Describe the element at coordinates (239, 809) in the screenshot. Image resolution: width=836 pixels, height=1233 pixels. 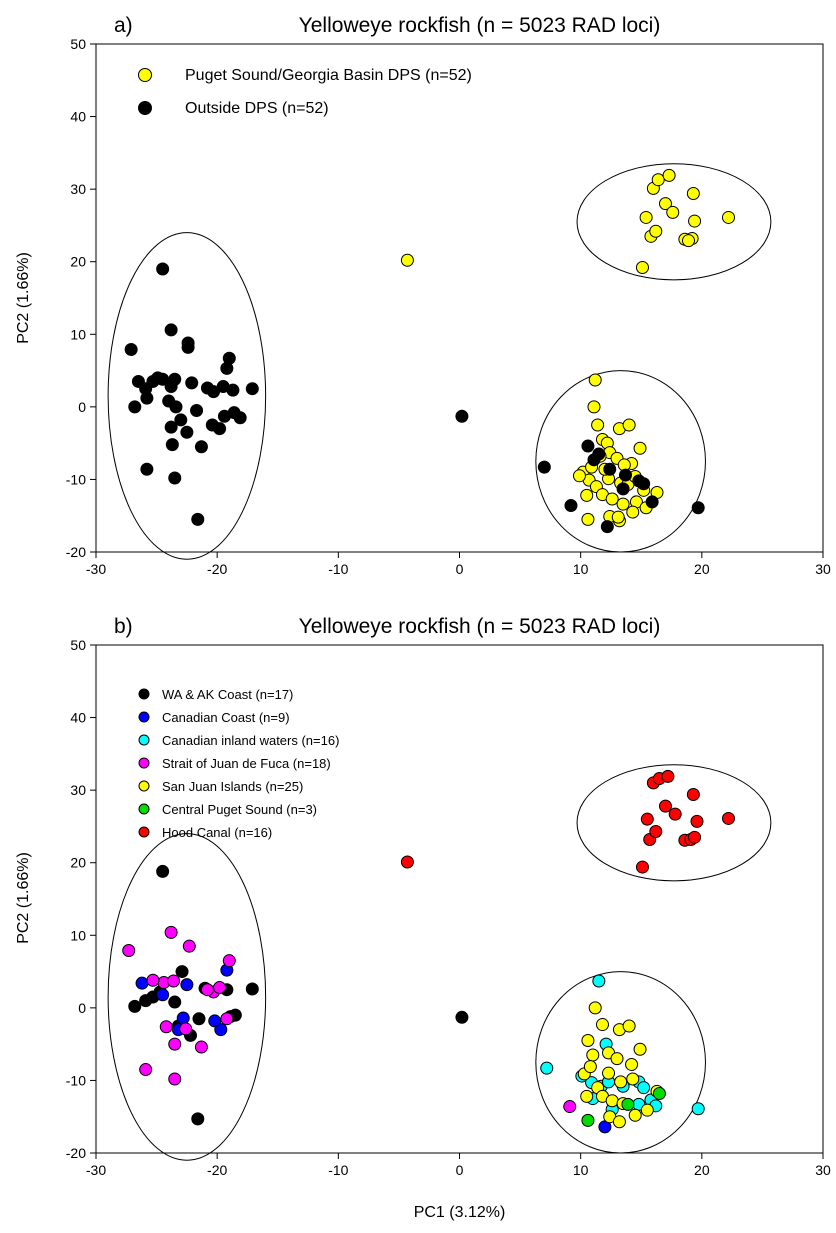
I see `legend-label: Central Puget Sound (n=3)` at that location.